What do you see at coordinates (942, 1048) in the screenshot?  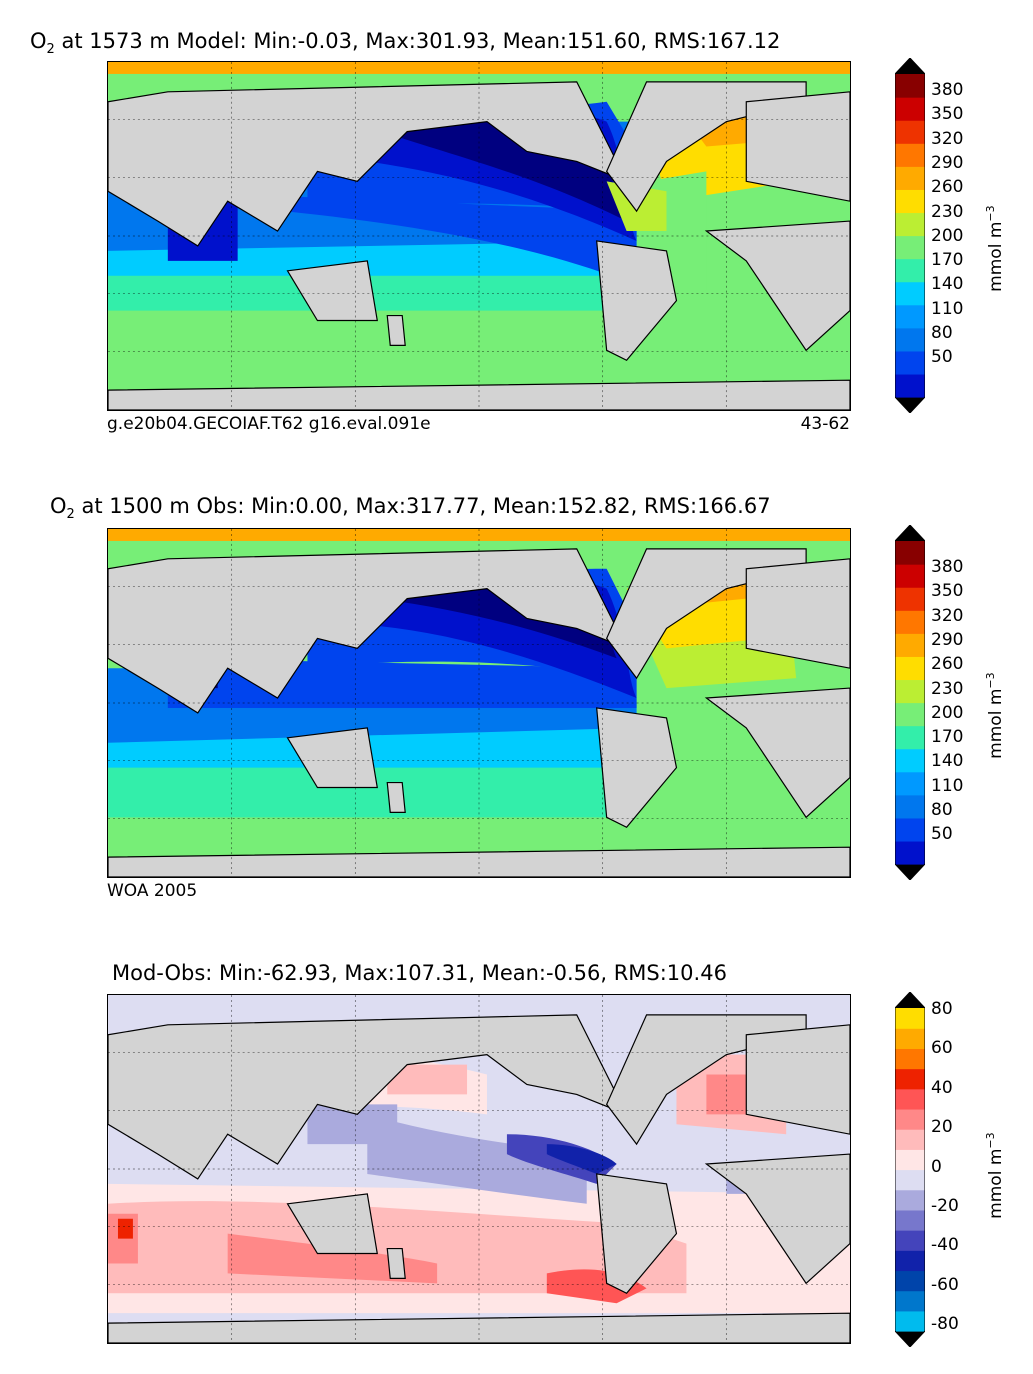 I see `colorbar-tick-label: 60` at bounding box center [942, 1048].